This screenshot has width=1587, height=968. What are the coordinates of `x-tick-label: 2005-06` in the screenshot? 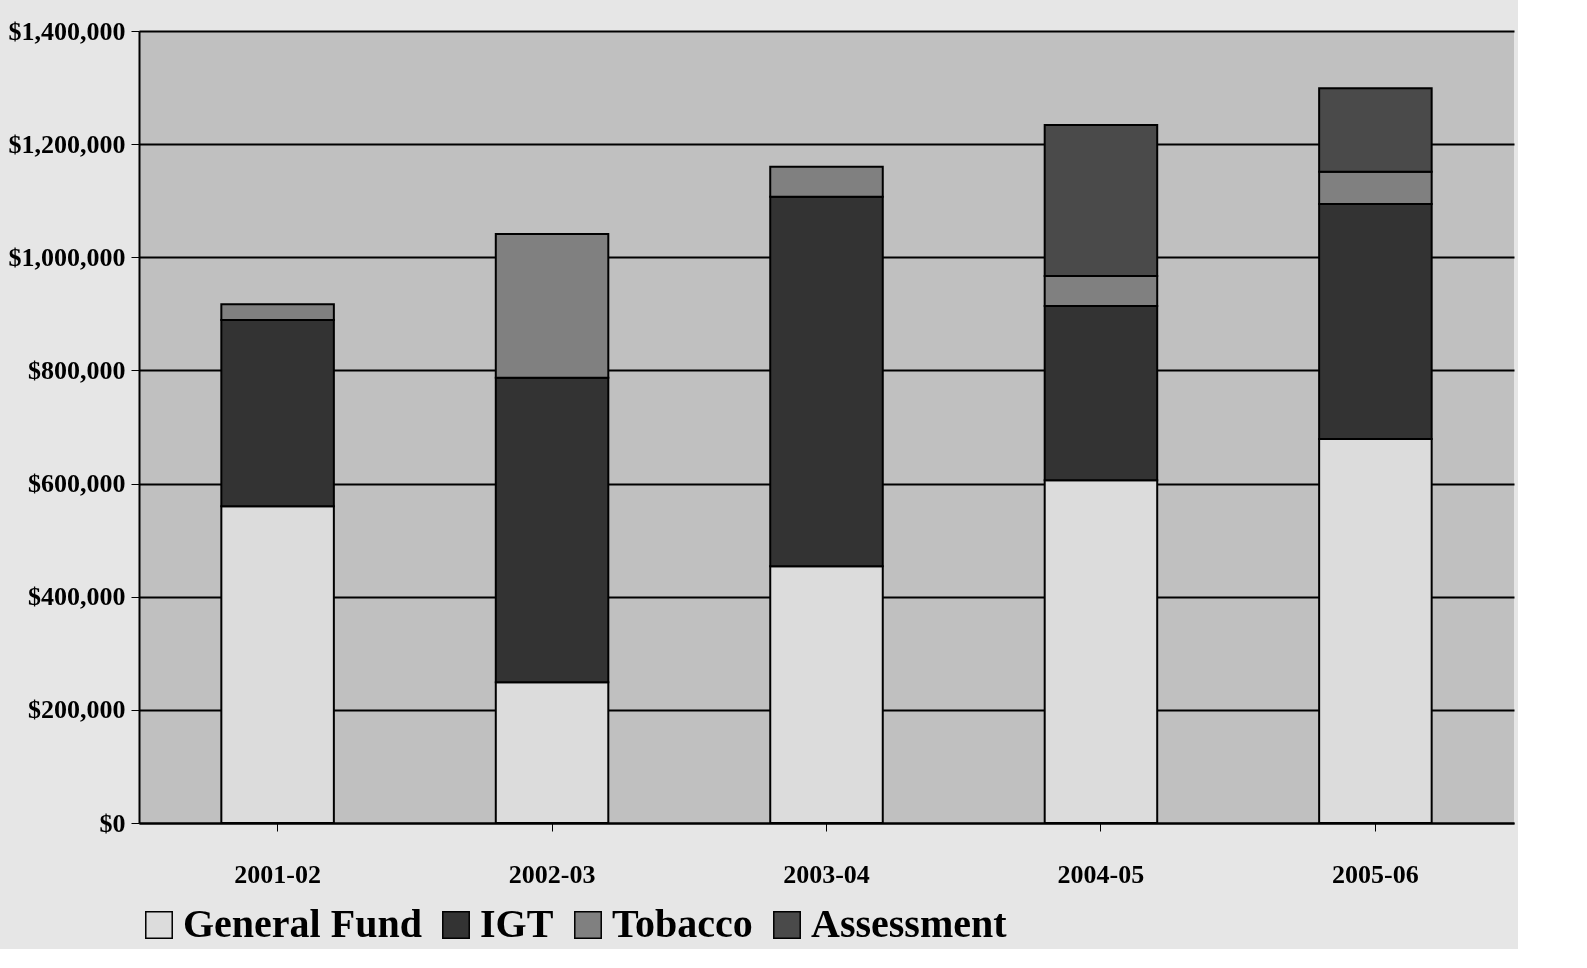 It's located at (1375, 874).